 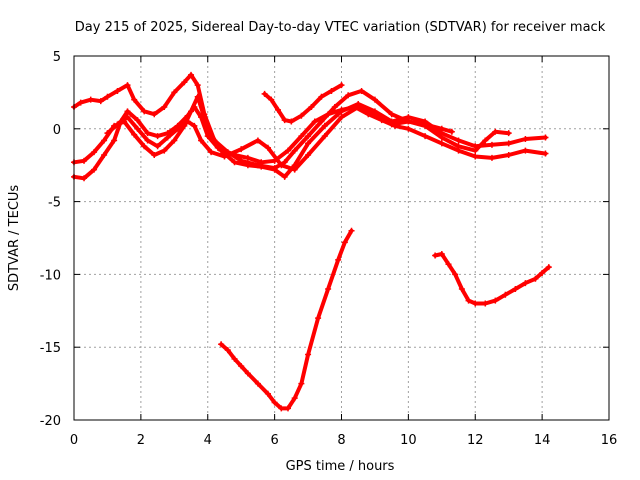 I want to click on x-tick-label: 6, so click(x=274, y=440).